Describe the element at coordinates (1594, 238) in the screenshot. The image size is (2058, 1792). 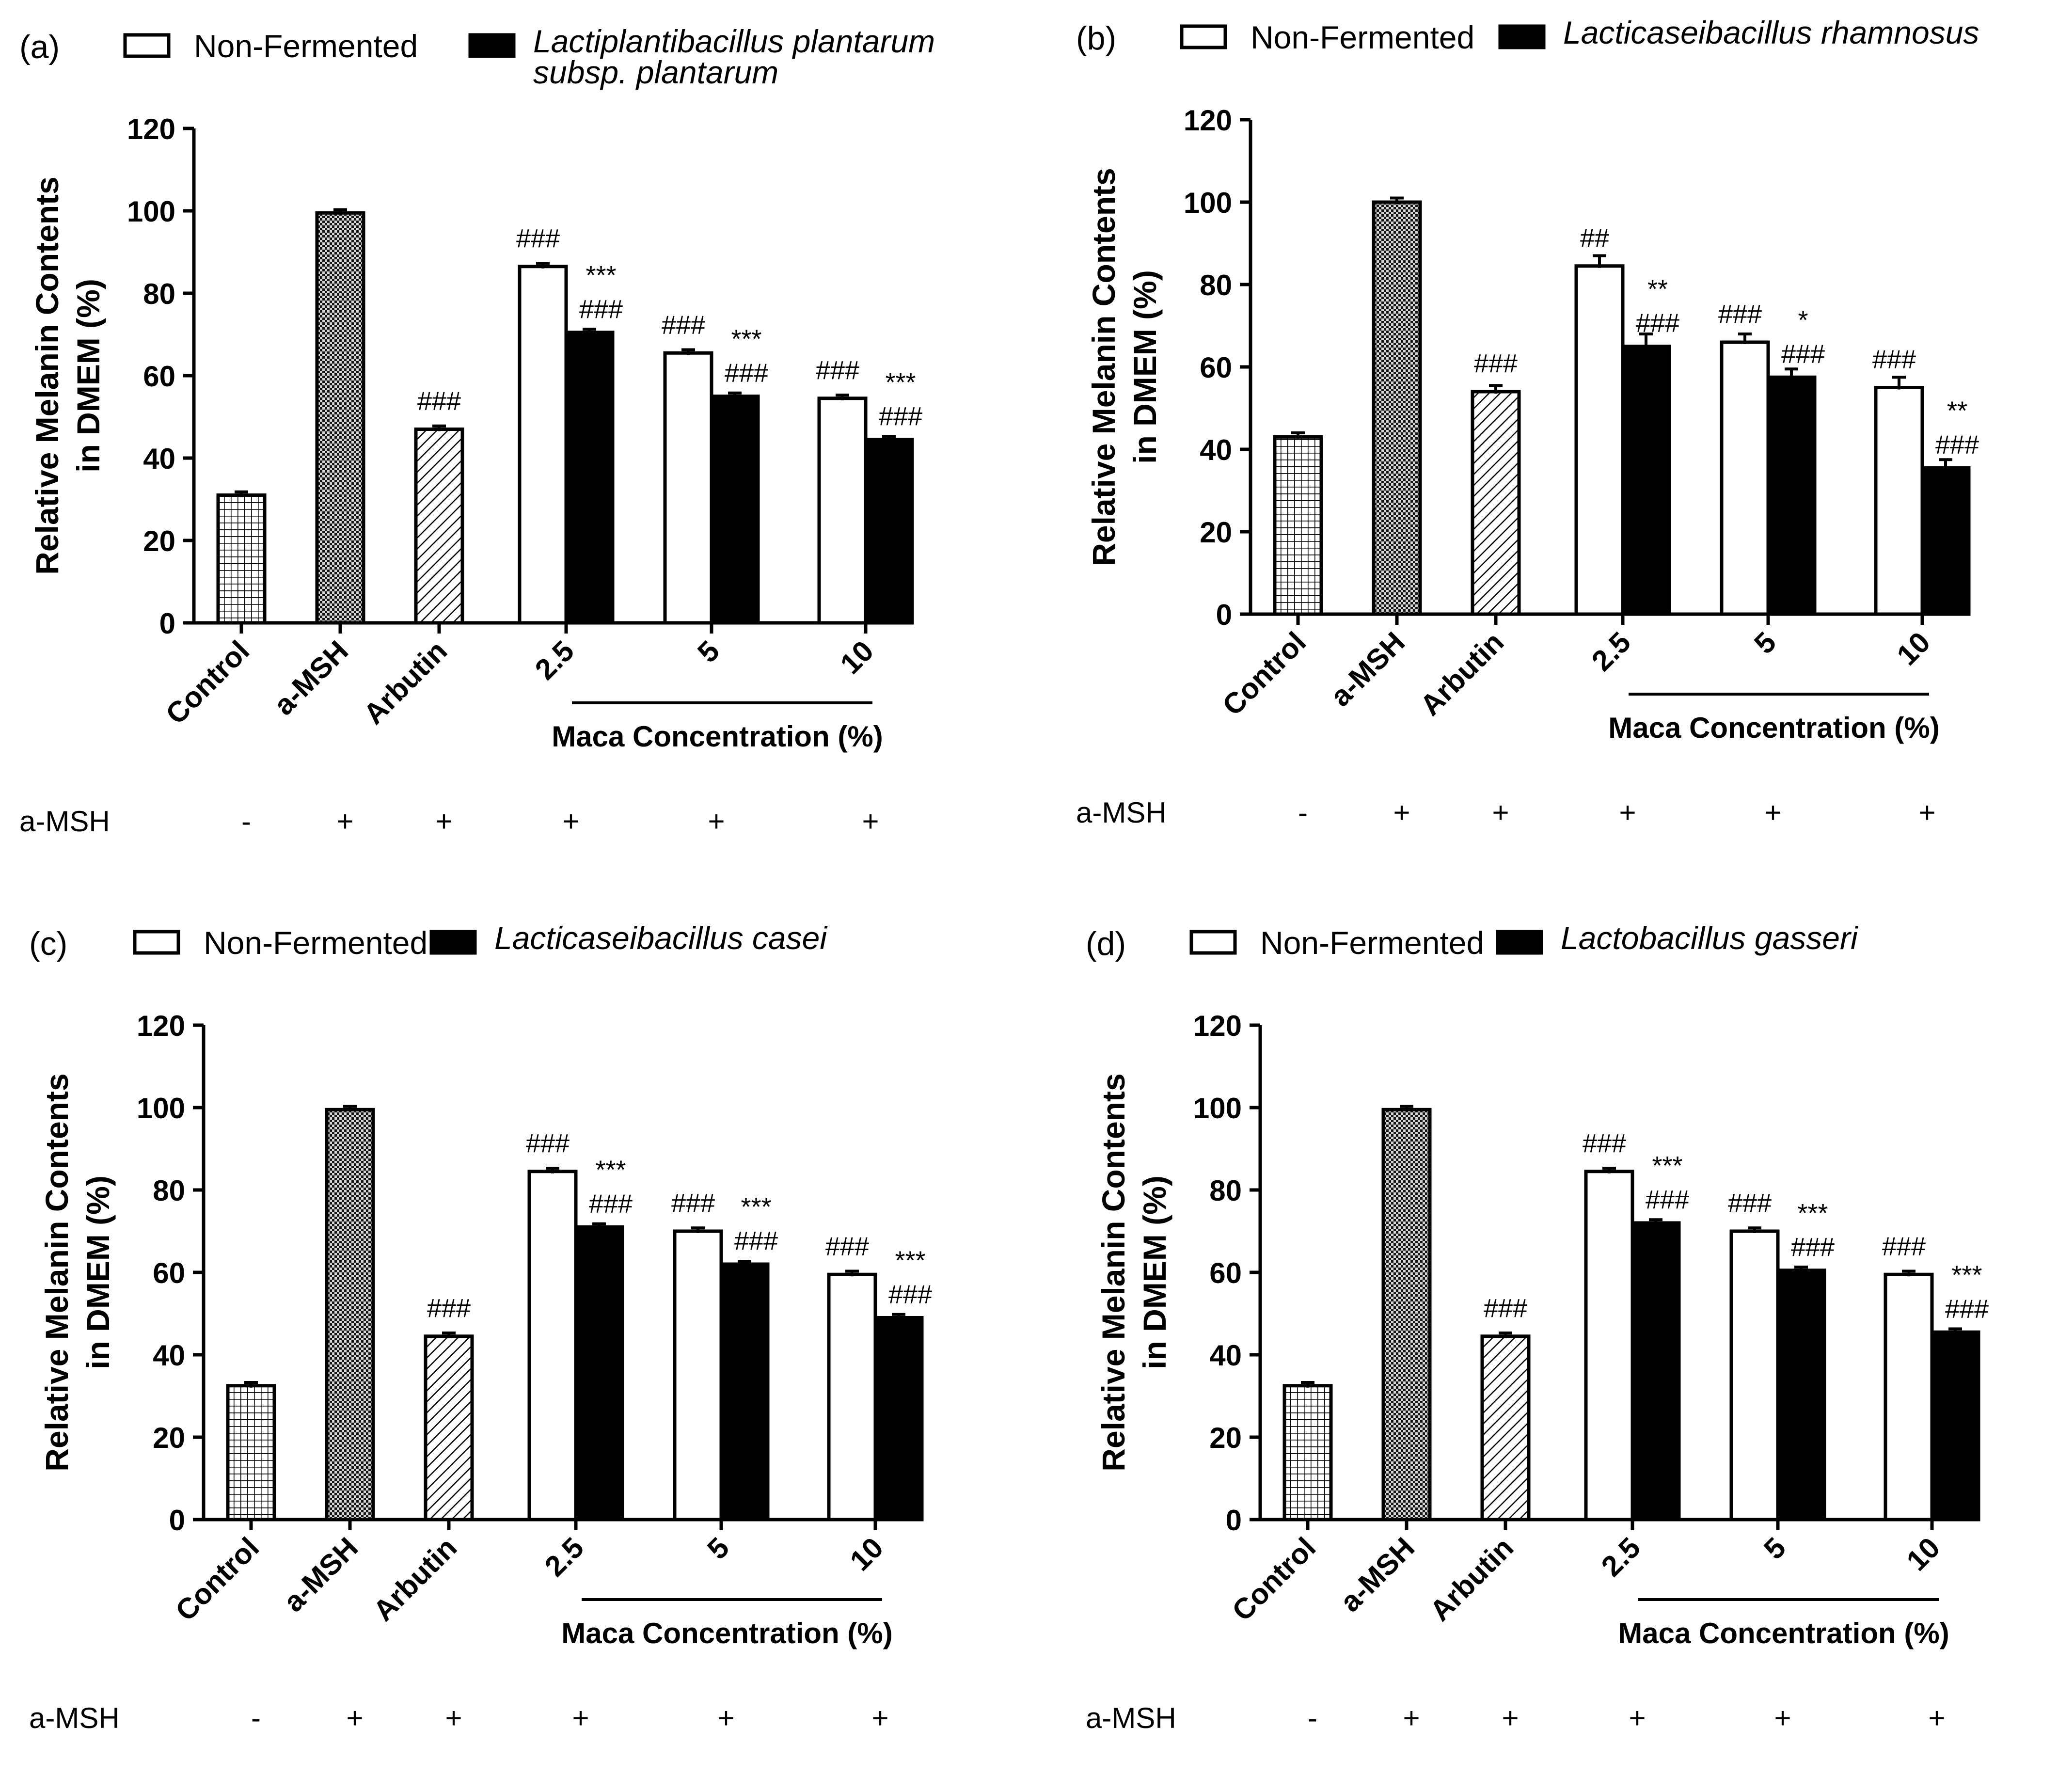
I see `significance-label: ##` at that location.